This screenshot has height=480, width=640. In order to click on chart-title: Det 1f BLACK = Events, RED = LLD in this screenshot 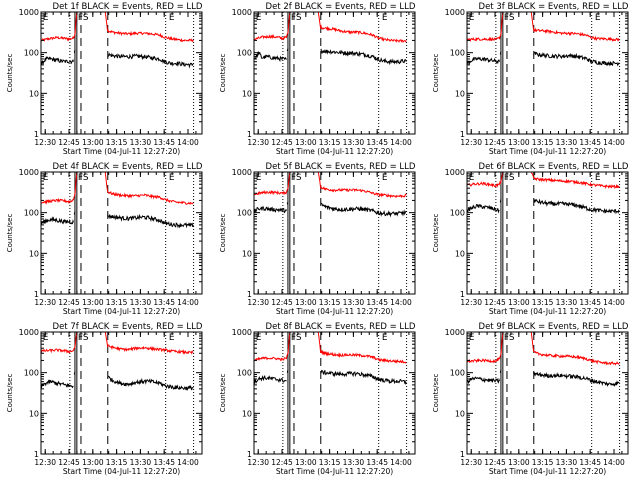, I will do `click(128, 7)`.